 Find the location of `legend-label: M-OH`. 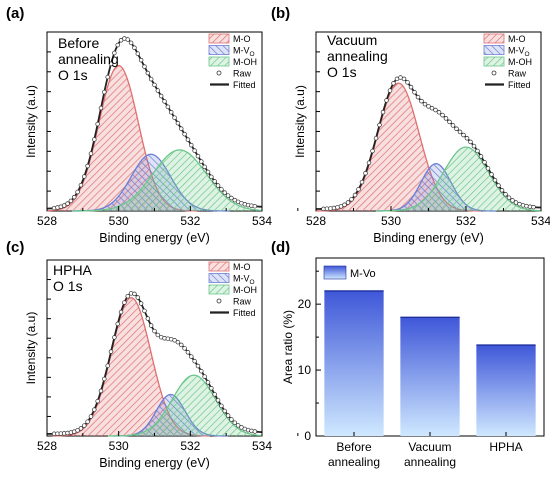

legend-label: M-OH is located at coordinates (245, 62).